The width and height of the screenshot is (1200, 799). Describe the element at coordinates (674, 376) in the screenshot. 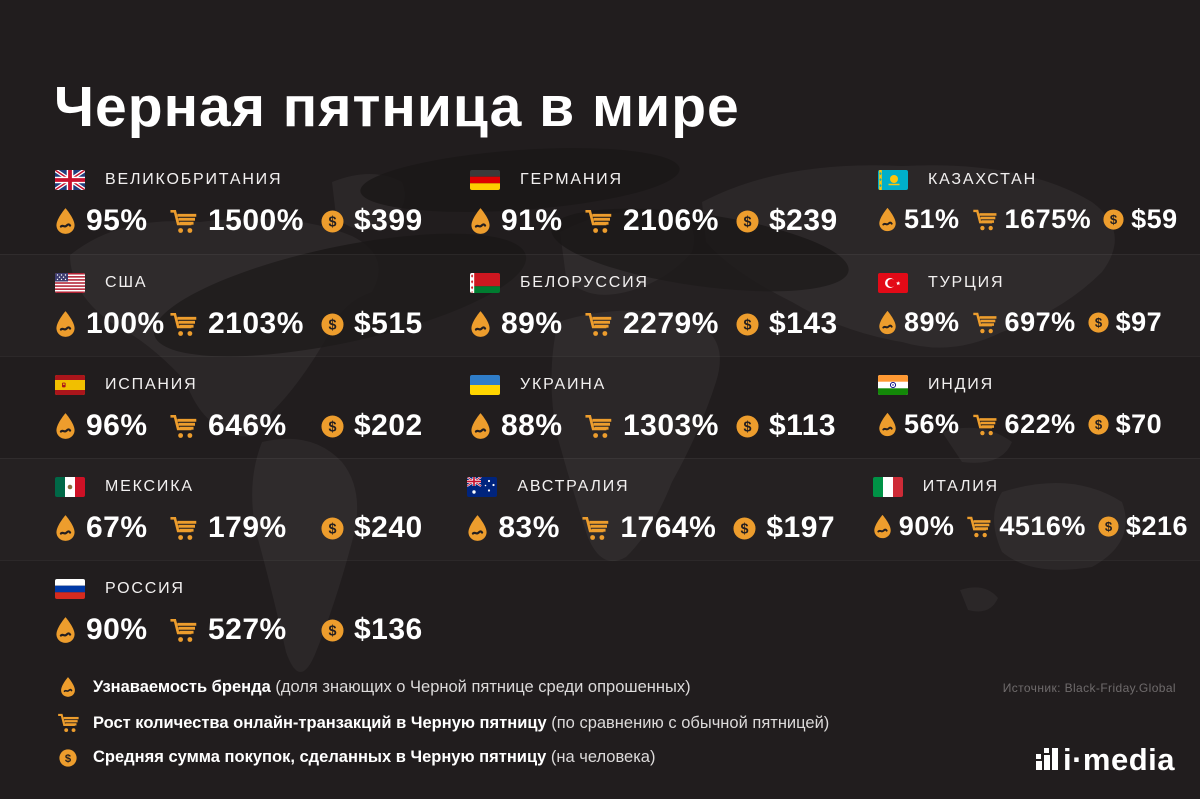

I see `country-header: УКРАИНА` at that location.